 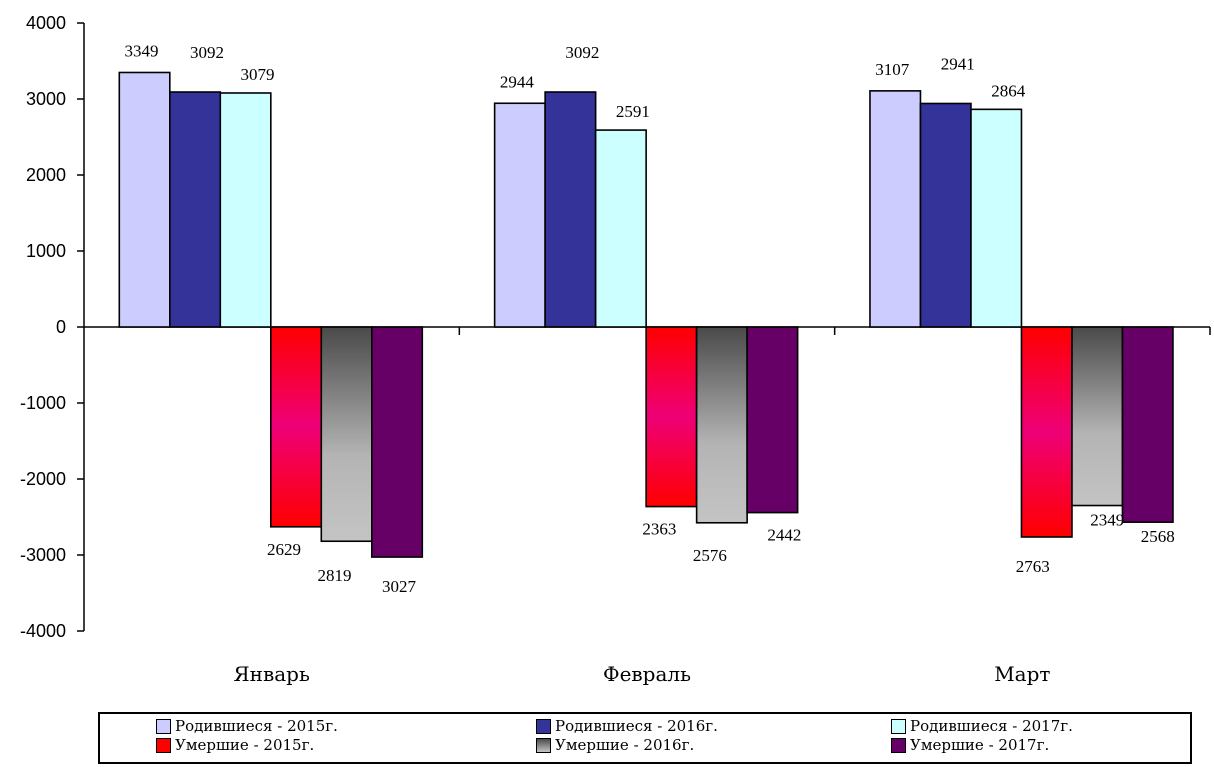 What do you see at coordinates (46, 251) in the screenshot?
I see `y-tick-label: 1000` at bounding box center [46, 251].